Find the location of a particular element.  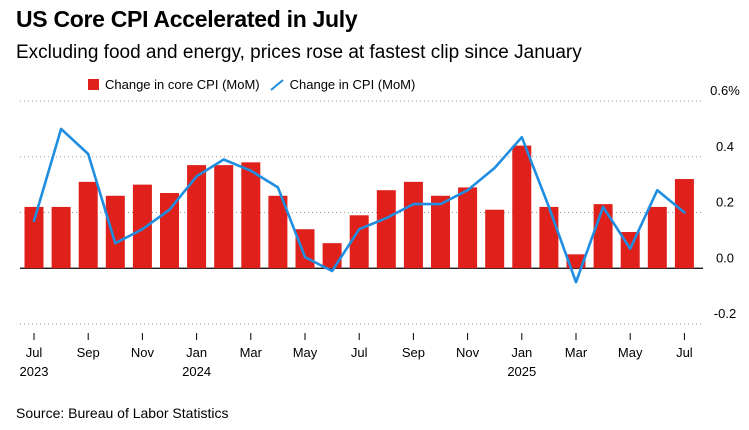

x-tick-label-8: Nov is located at coordinates (468, 352).